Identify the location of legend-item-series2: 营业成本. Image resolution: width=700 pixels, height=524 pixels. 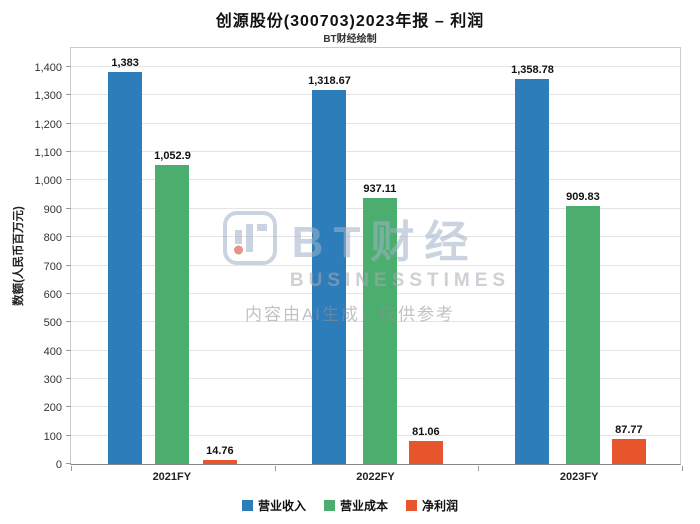
(355, 505).